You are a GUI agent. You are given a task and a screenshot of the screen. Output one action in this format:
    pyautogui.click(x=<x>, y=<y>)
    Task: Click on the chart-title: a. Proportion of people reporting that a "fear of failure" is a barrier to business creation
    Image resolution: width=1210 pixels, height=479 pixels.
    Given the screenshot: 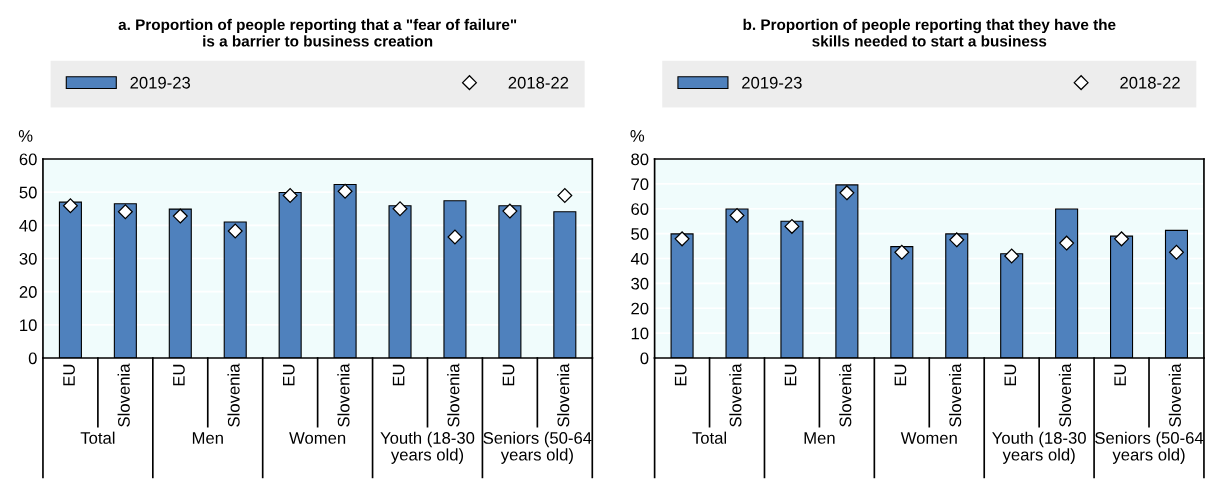 What is the action you would take?
    pyautogui.click(x=317, y=32)
    